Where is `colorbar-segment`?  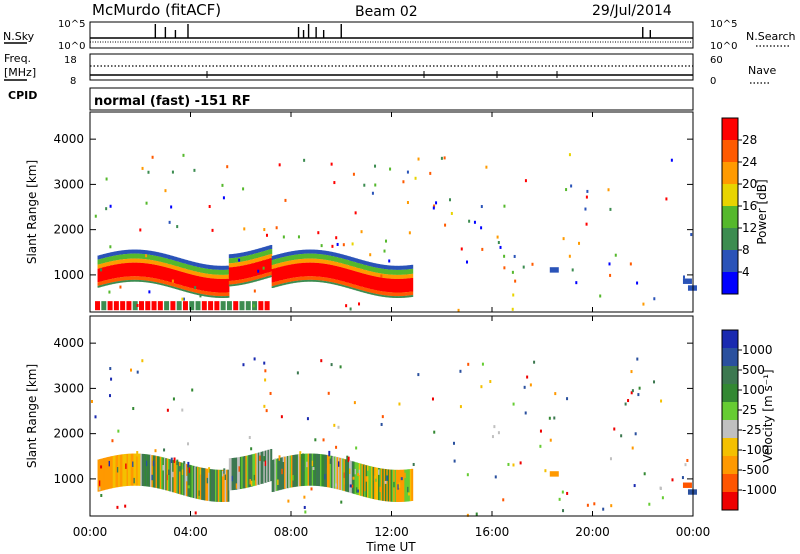 colorbar-segment is located at coordinates (730, 447).